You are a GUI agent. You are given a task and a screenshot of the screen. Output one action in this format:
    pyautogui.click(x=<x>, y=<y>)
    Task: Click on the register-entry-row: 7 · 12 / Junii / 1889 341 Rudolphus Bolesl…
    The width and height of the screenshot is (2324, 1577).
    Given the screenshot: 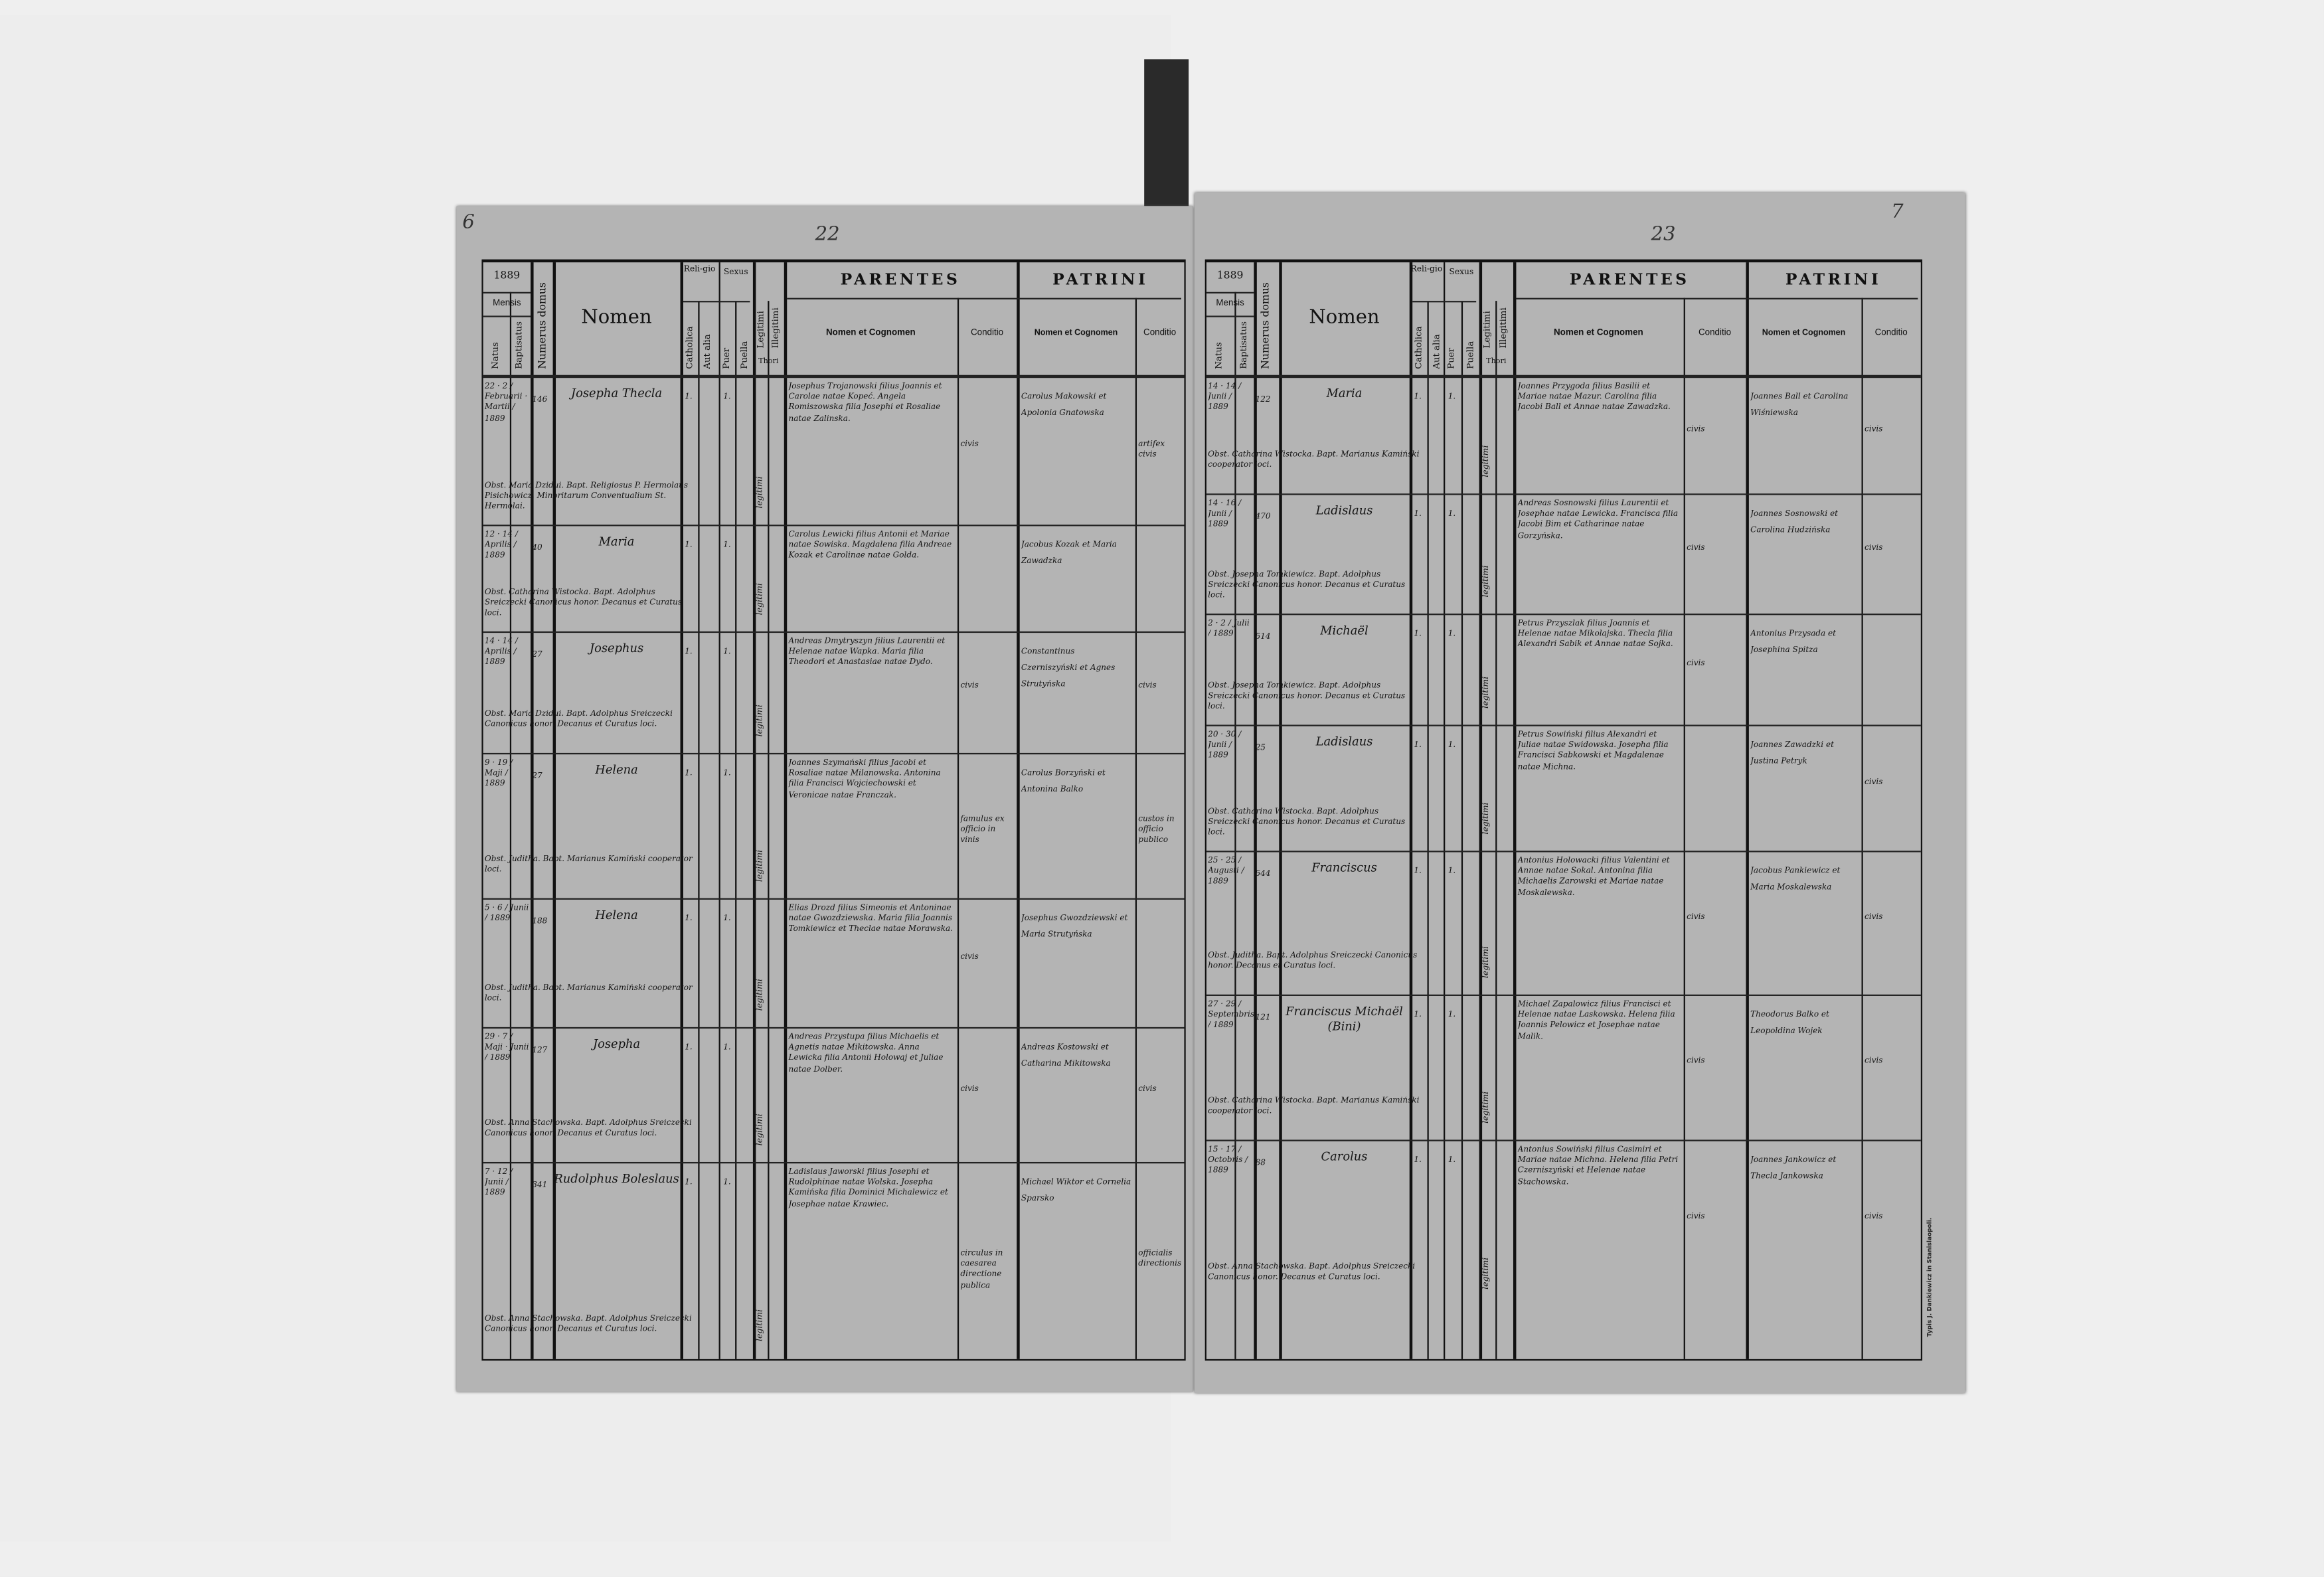 What is the action you would take?
    pyautogui.click(x=834, y=1261)
    